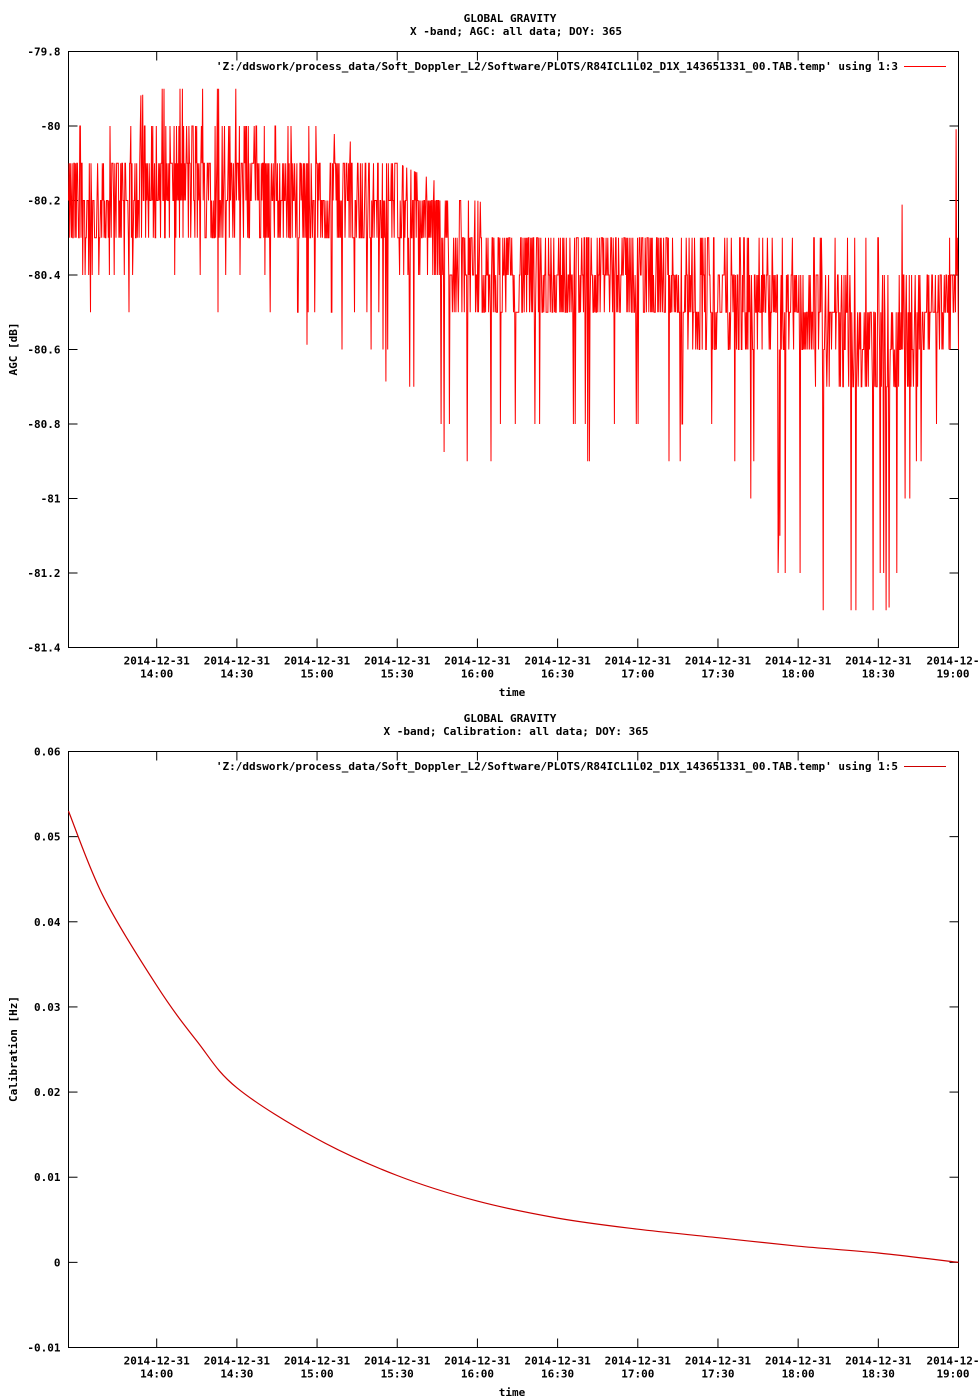 The width and height of the screenshot is (980, 1400). Describe the element at coordinates (47, 752) in the screenshot. I see `y-tick-label: 0.06` at that location.